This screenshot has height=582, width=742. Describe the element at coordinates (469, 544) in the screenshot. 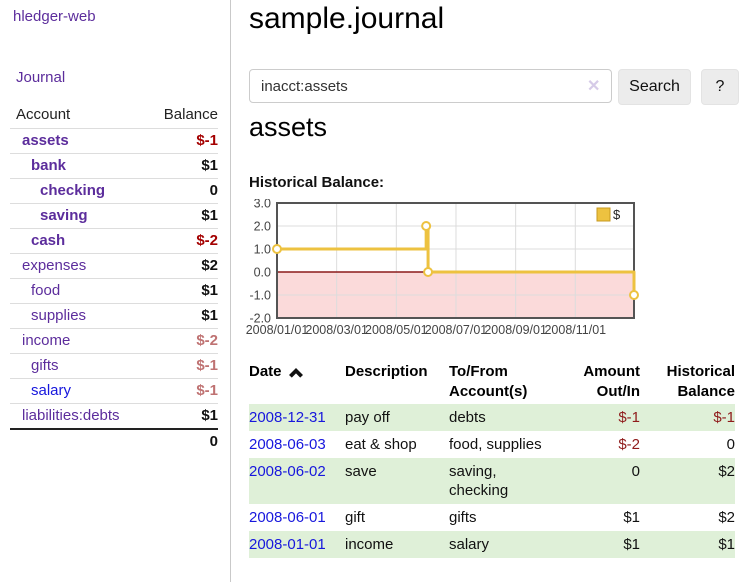

I see `transaction-accounts: salary` at that location.